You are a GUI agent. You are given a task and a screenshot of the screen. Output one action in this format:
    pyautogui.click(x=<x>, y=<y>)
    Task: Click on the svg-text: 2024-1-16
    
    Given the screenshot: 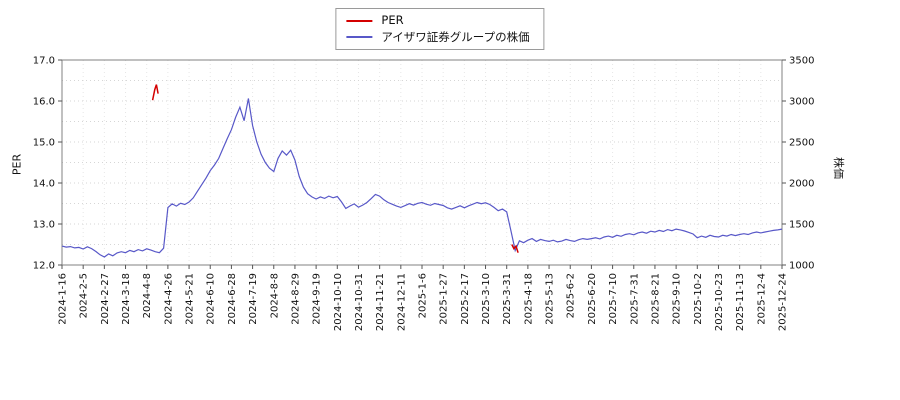 What is the action you would take?
    pyautogui.click(x=63, y=299)
    